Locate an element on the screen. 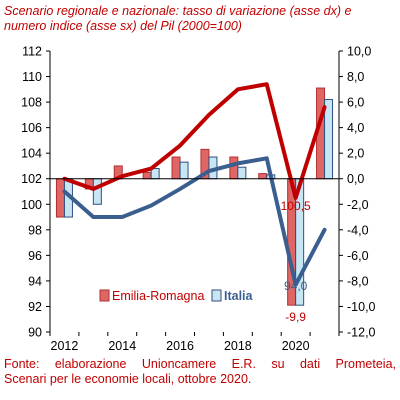 Image resolution: width=400 pixels, height=400 pixels. y-right-tick-label: -2,0 is located at coordinates (358, 205).